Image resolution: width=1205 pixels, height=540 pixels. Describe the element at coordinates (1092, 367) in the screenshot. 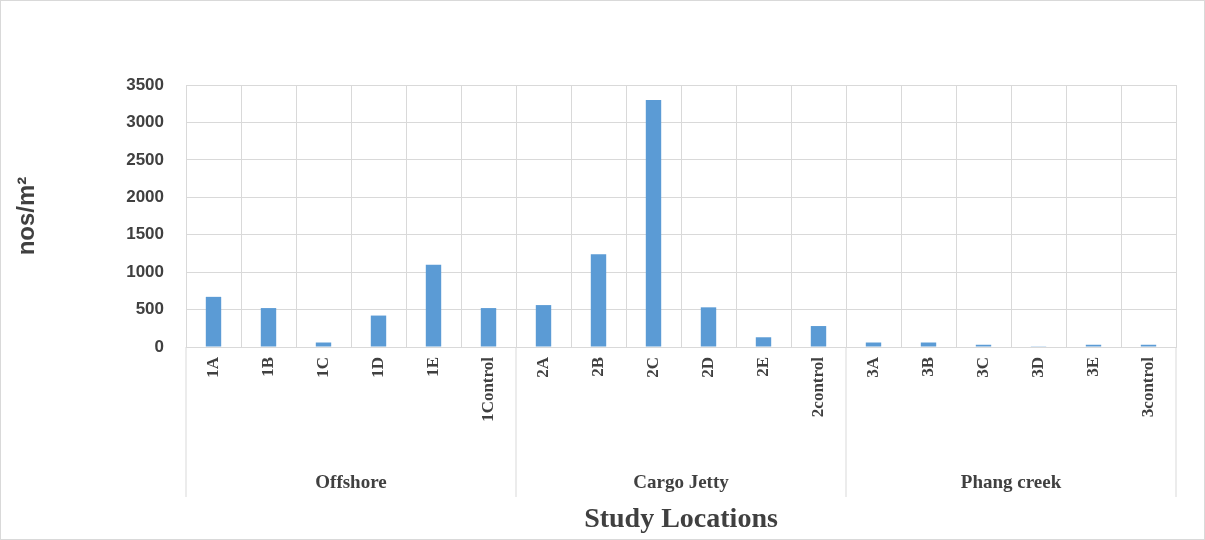

I see `x-tick-label: 3E` at that location.